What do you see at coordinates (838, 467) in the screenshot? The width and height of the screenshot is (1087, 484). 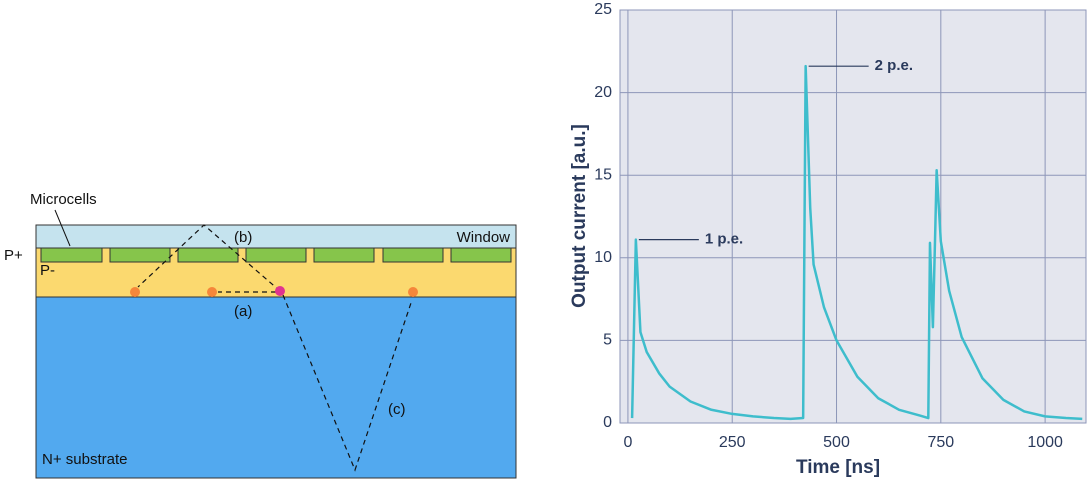 I see `x-axis-label: Time [ns]` at bounding box center [838, 467].